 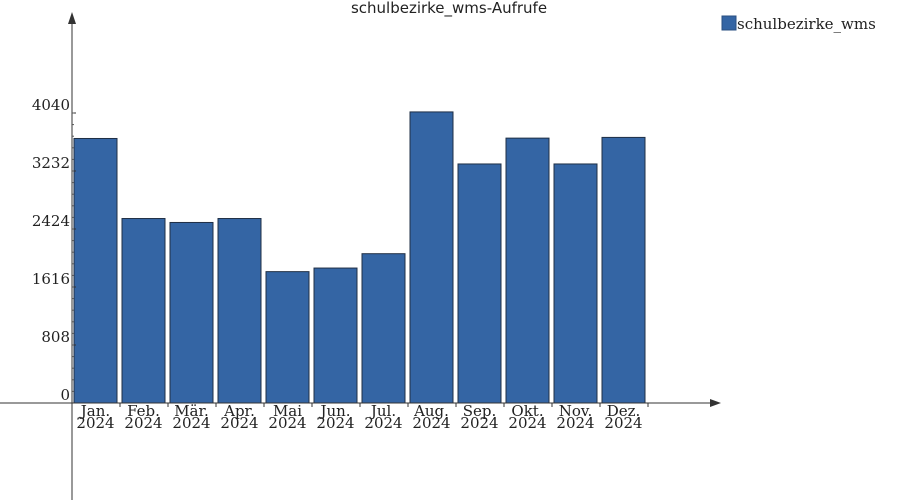 I want to click on y-tick-label-5: 4040, so click(x=51, y=105).